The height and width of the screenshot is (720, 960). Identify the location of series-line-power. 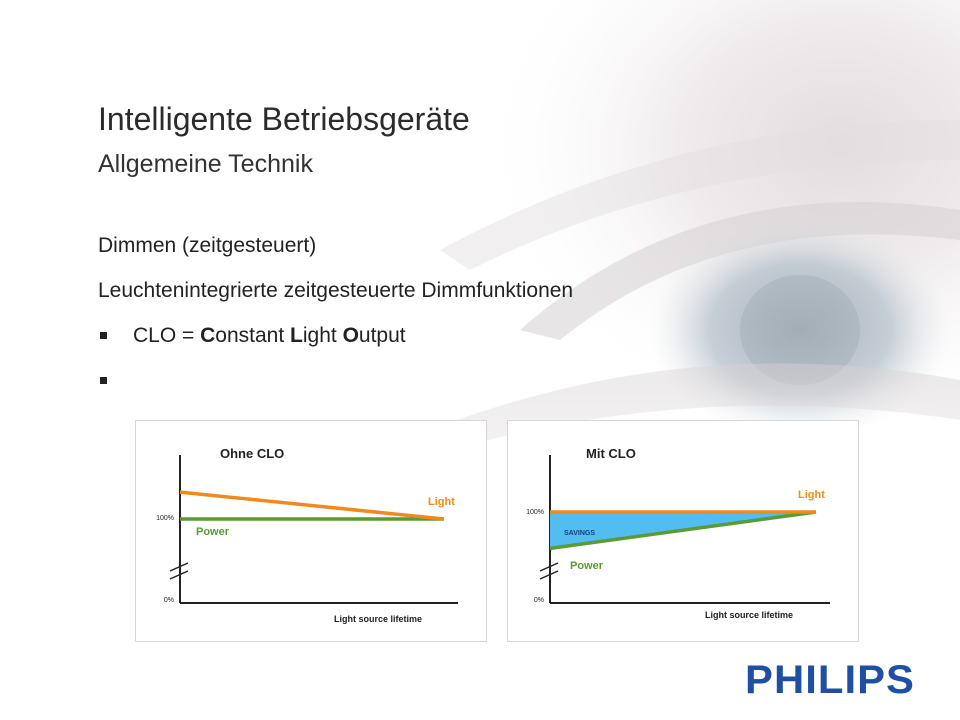
(683, 530).